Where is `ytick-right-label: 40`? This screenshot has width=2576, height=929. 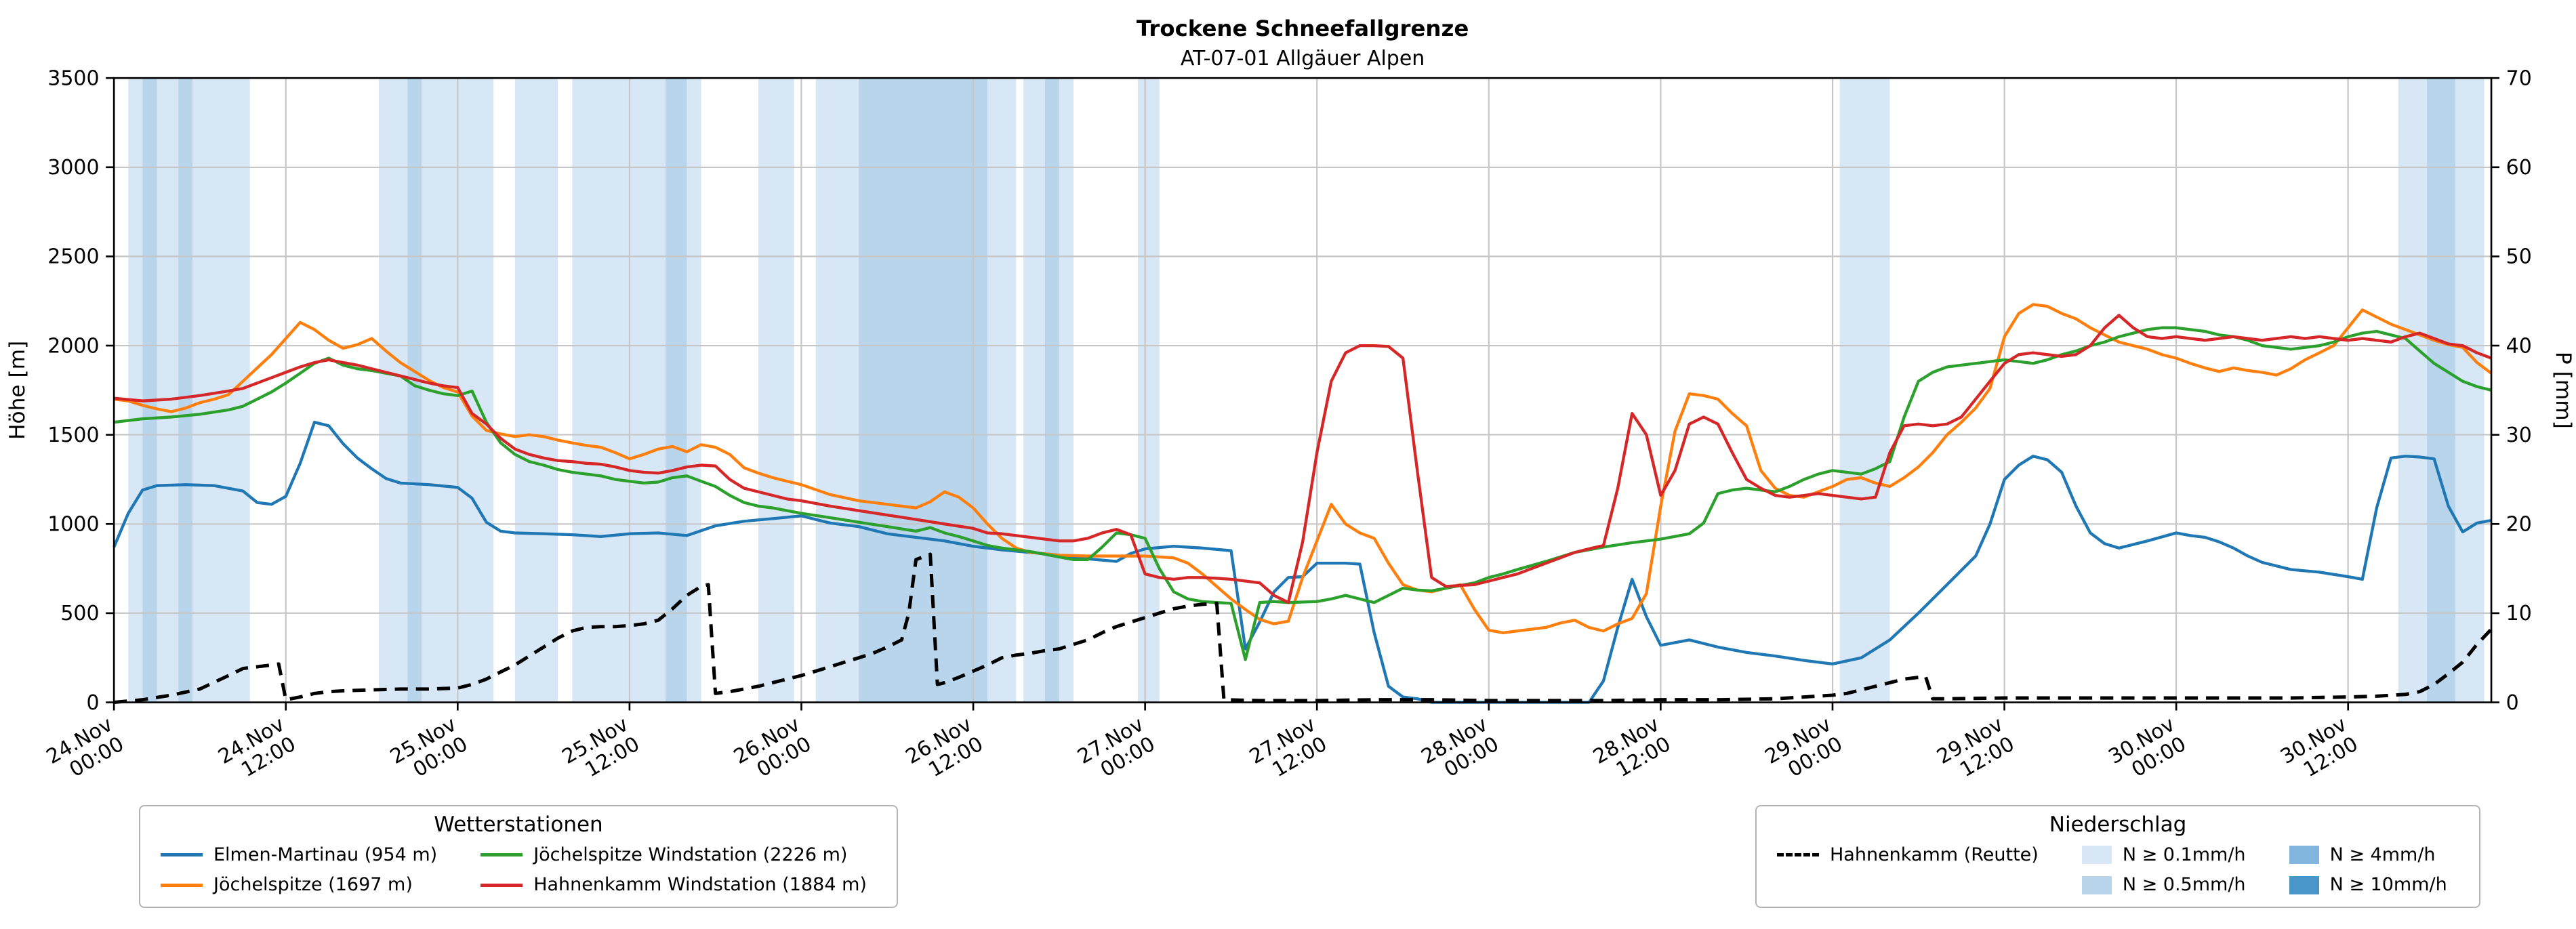 ytick-right-label: 40 is located at coordinates (2519, 346).